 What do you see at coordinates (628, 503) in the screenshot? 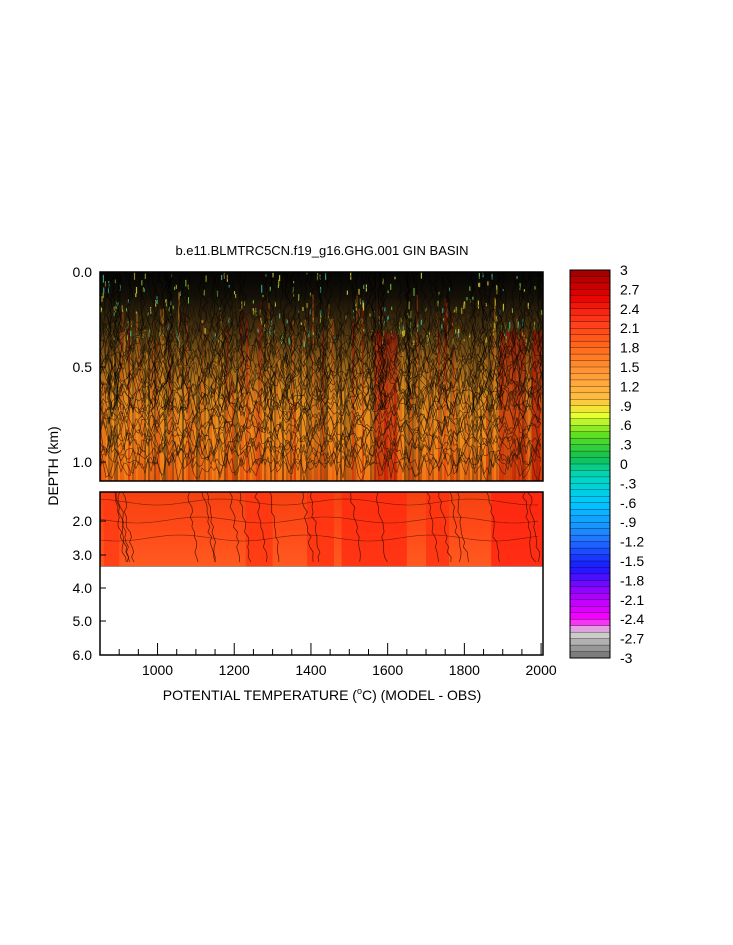
I see `colorbar-label: -.6` at bounding box center [628, 503].